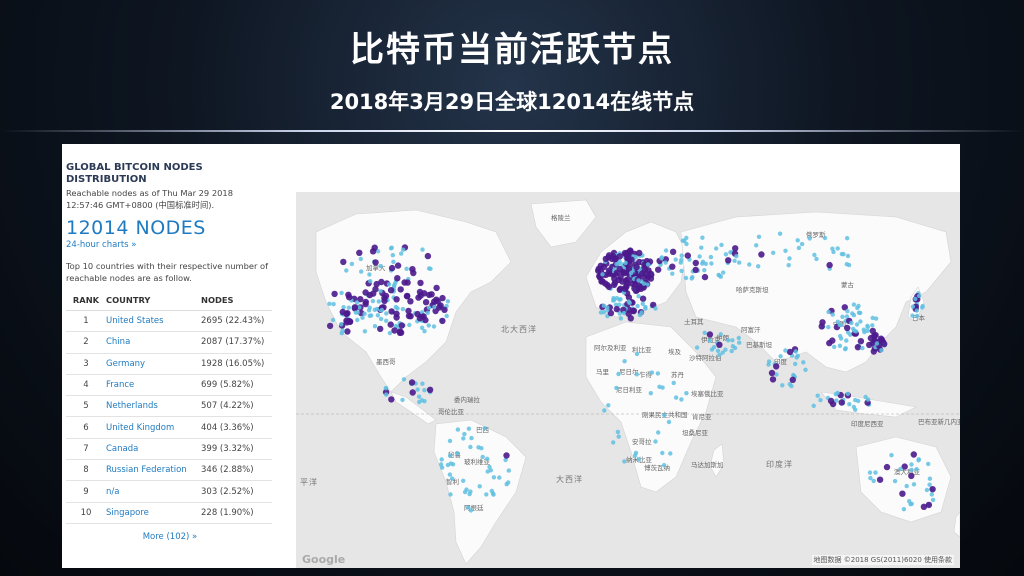 This screenshot has height=576, width=1024. Describe the element at coordinates (153, 449) in the screenshot. I see `country-link: Canada` at that location.